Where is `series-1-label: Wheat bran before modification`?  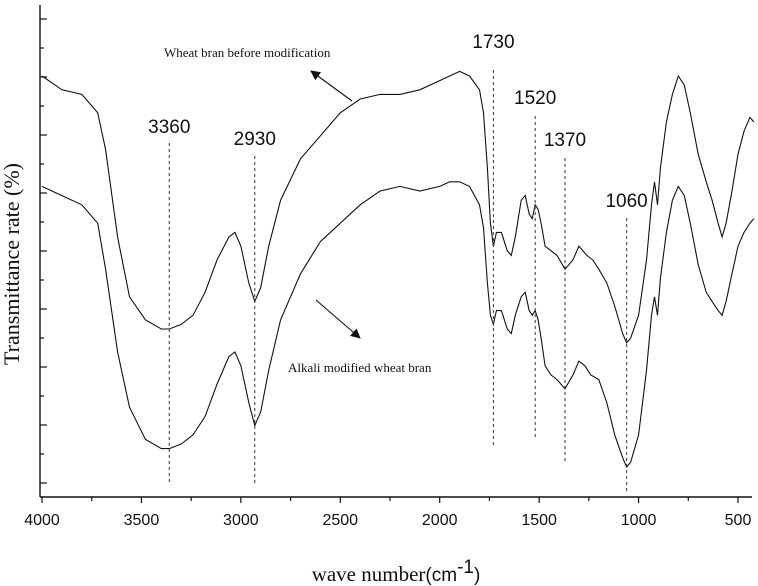
series-1-label: Wheat bran before modification is located at coordinates (247, 52).